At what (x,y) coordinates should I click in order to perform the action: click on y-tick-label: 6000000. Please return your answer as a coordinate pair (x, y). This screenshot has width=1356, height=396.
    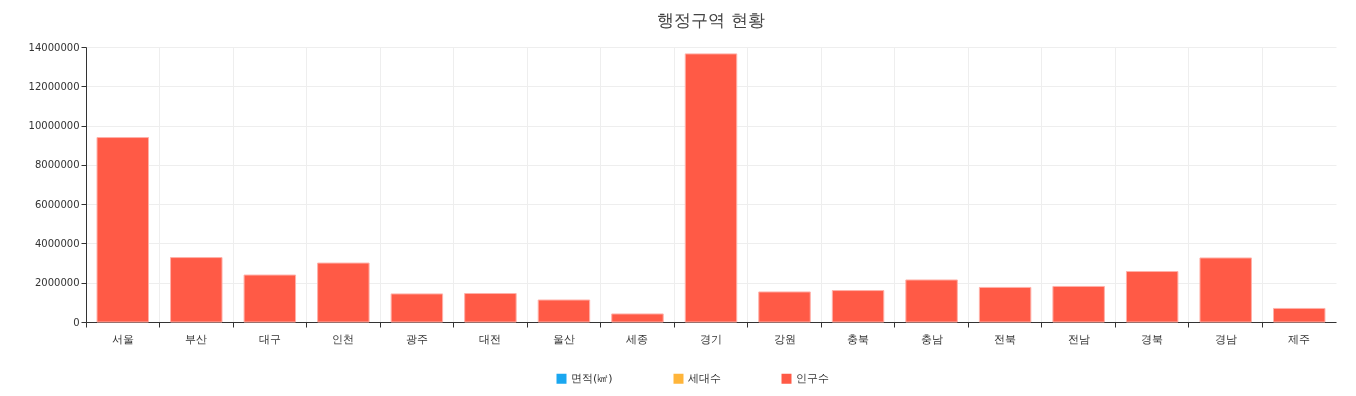
    Looking at the image, I should click on (57, 204).